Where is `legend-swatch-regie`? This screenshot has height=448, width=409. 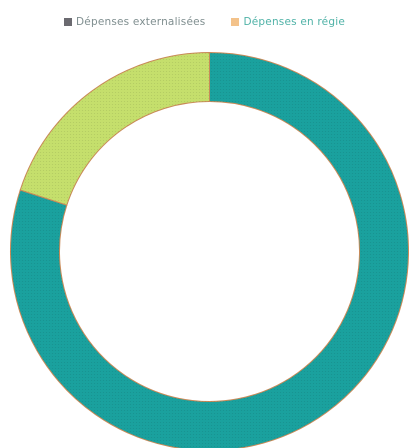 legend-swatch-regie is located at coordinates (235, 22).